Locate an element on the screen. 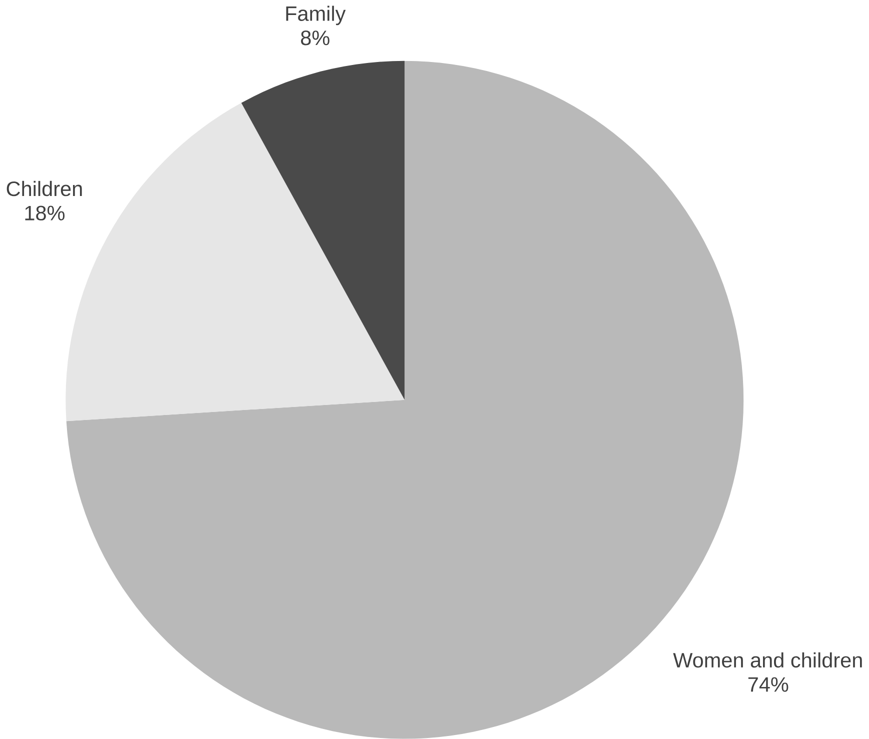 Image resolution: width=869 pixels, height=739 pixels. data-label: 8% is located at coordinates (315, 38).